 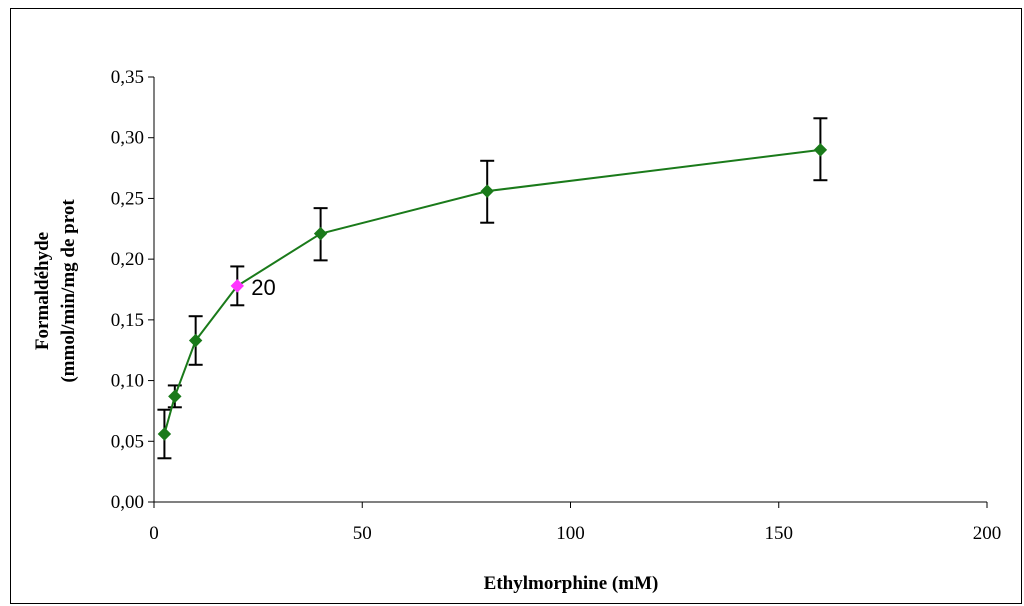 What do you see at coordinates (127, 198) in the screenshot?
I see `y-tick-label: 0,25` at bounding box center [127, 198].